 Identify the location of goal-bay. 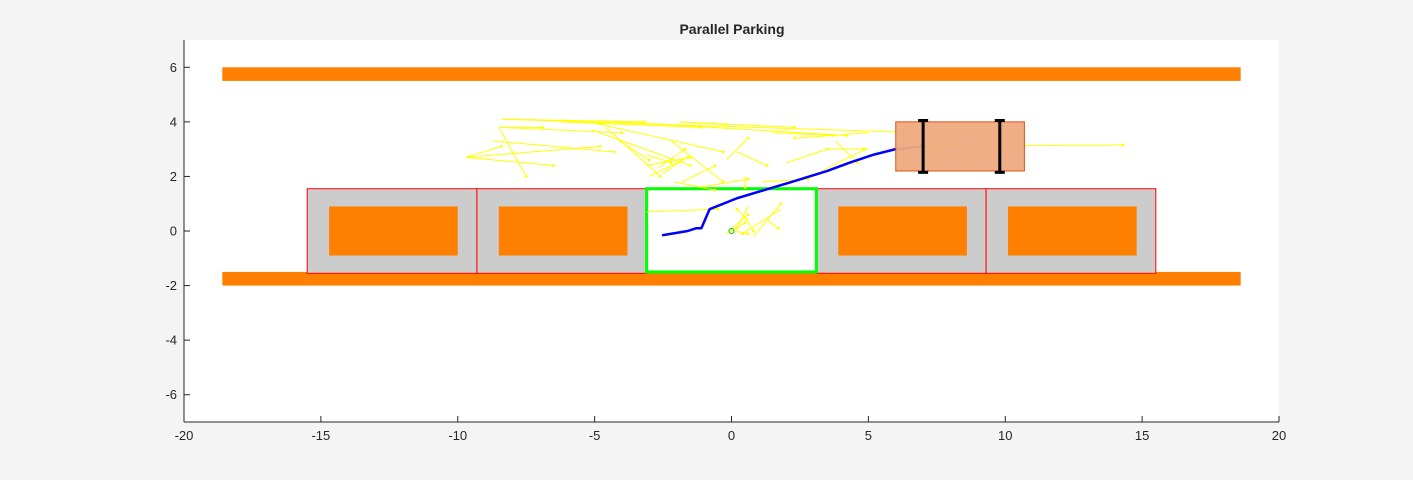
(731, 230).